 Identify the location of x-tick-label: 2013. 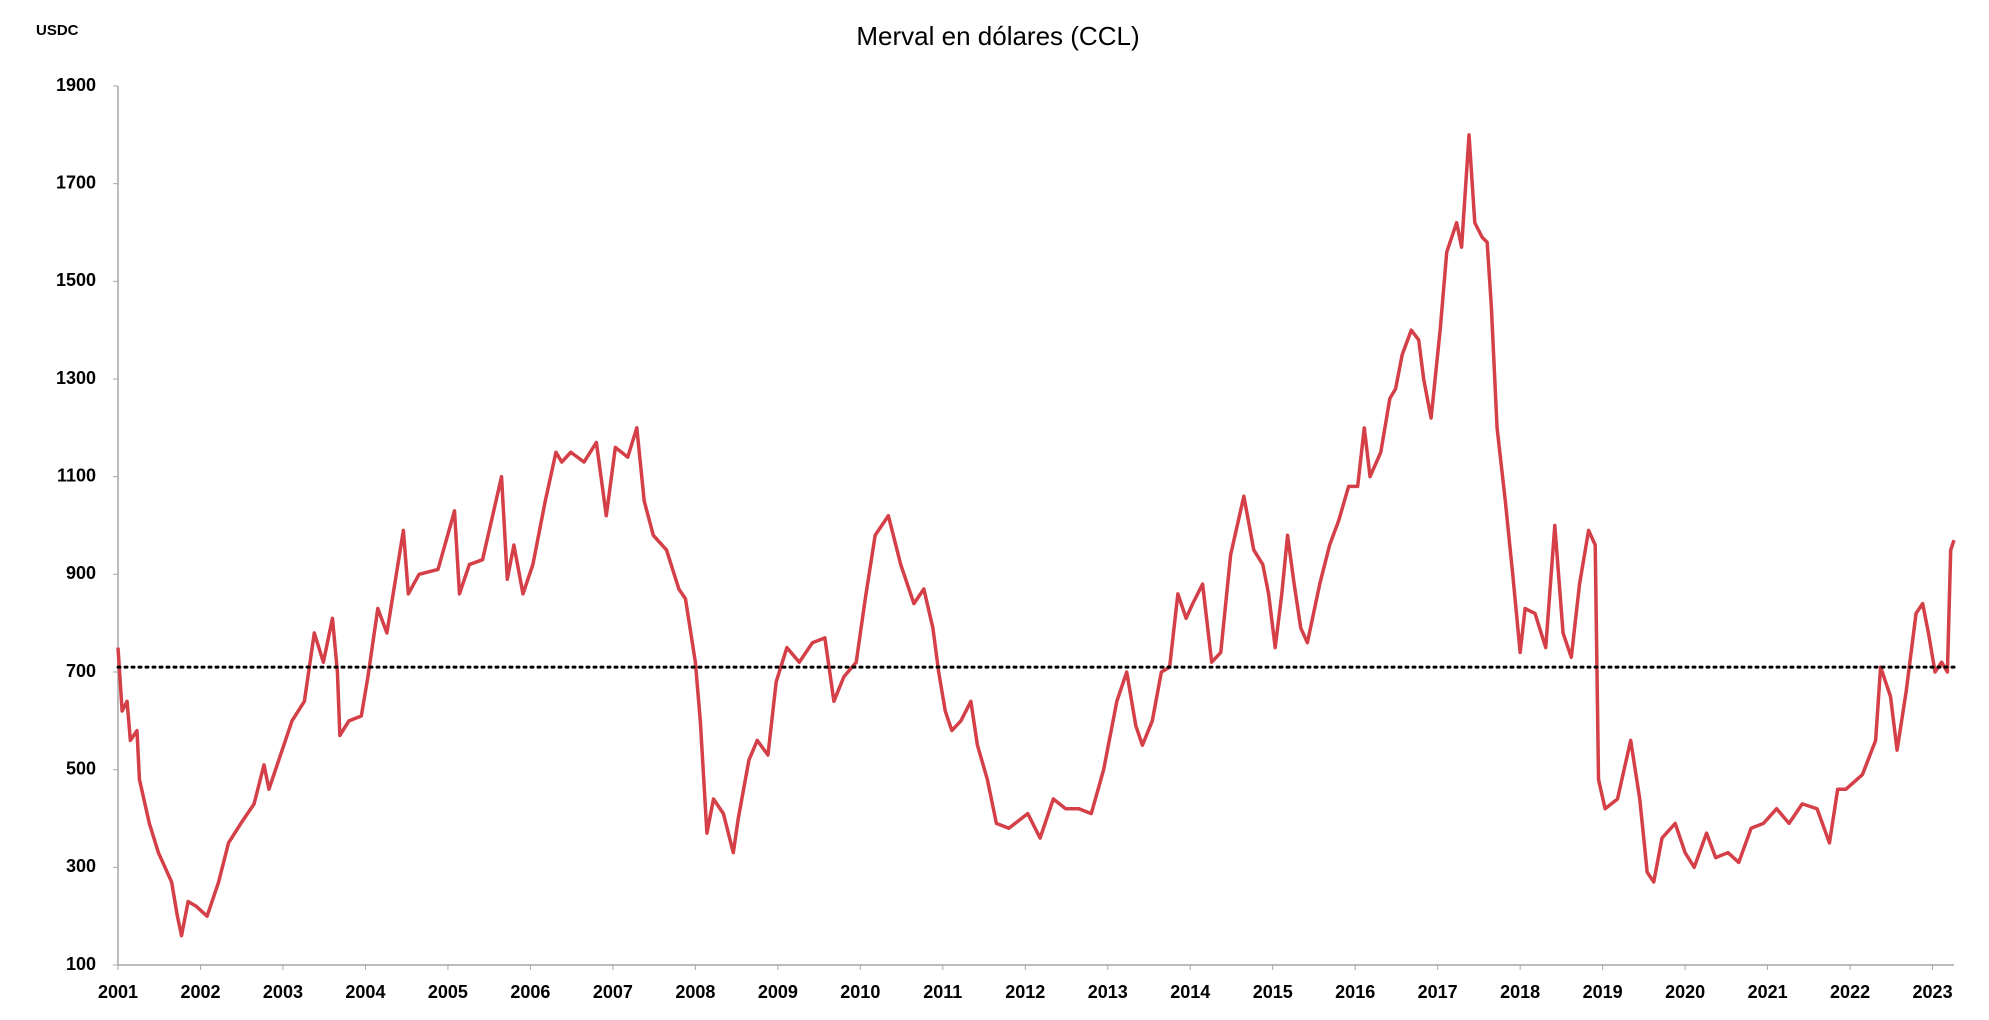
(1108, 992).